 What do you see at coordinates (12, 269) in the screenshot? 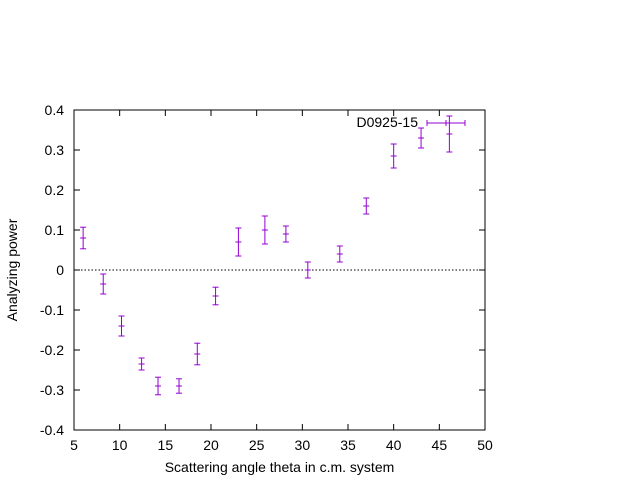
I see `y-axis-label: Analyzing power` at bounding box center [12, 269].